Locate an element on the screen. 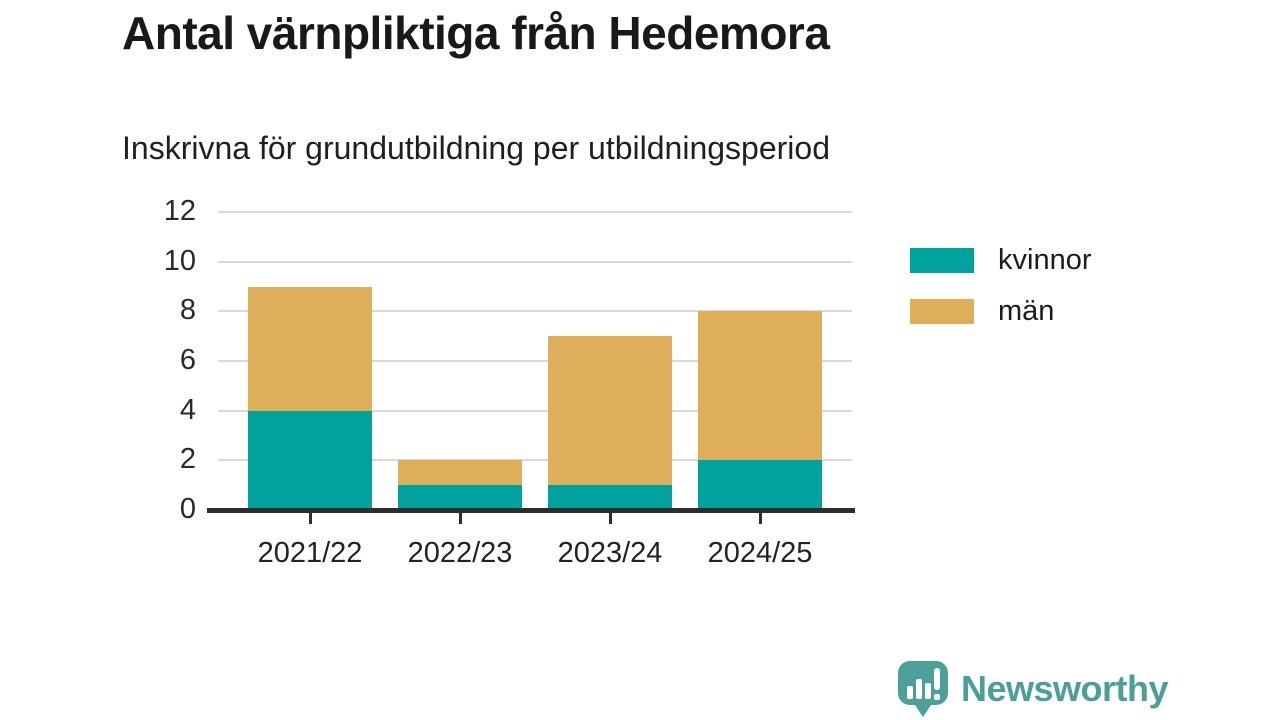  legend-label: kvinnor is located at coordinates (1045, 260).